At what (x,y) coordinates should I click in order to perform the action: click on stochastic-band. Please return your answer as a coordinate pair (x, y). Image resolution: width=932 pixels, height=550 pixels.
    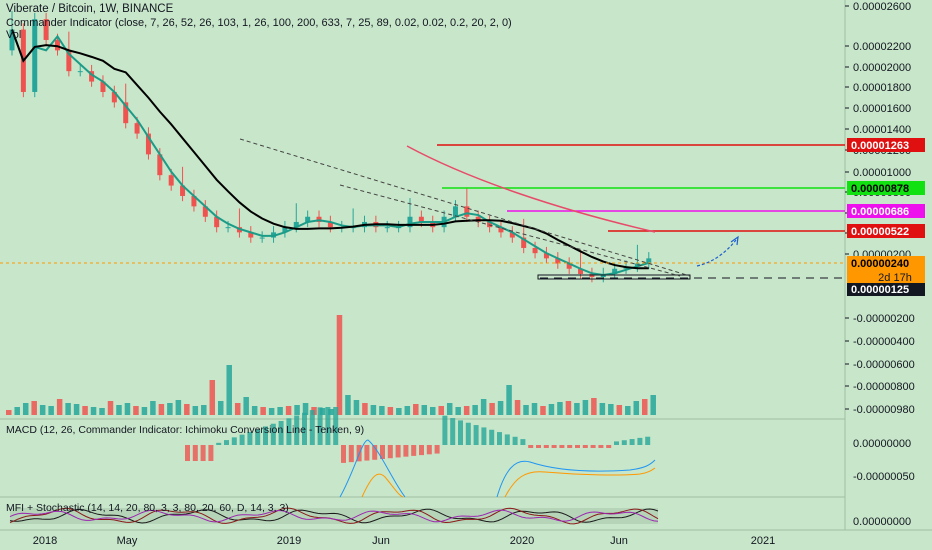
    Looking at the image, I should click on (334, 516).